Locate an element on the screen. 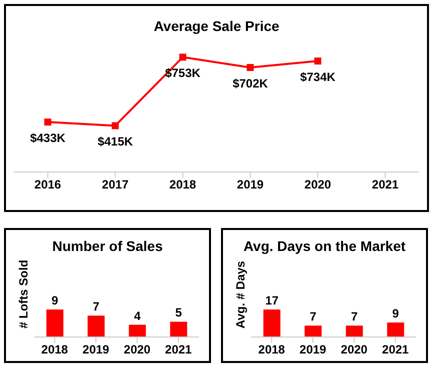 The image size is (430, 365). chart-title: Number of Sales is located at coordinates (107, 246).